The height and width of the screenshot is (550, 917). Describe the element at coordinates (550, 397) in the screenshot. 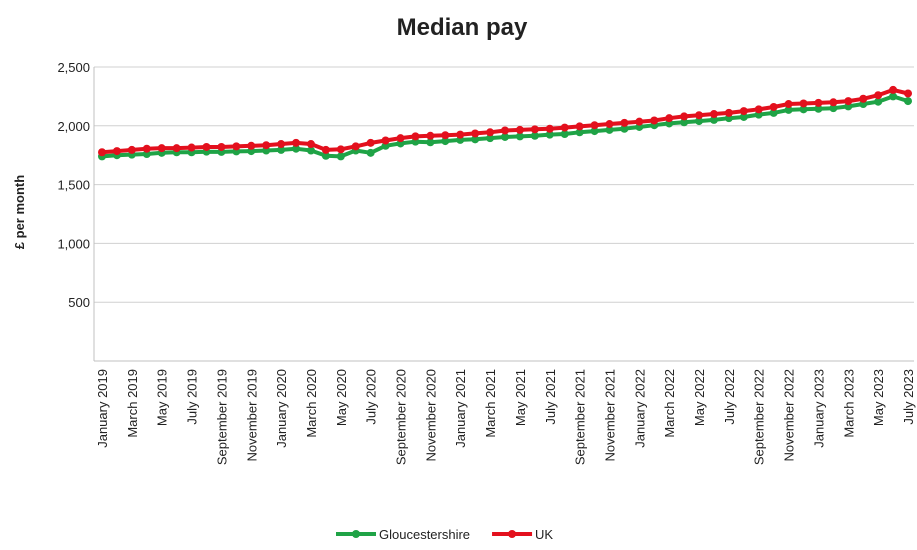

I see `x-tick-label: July 2021` at that location.